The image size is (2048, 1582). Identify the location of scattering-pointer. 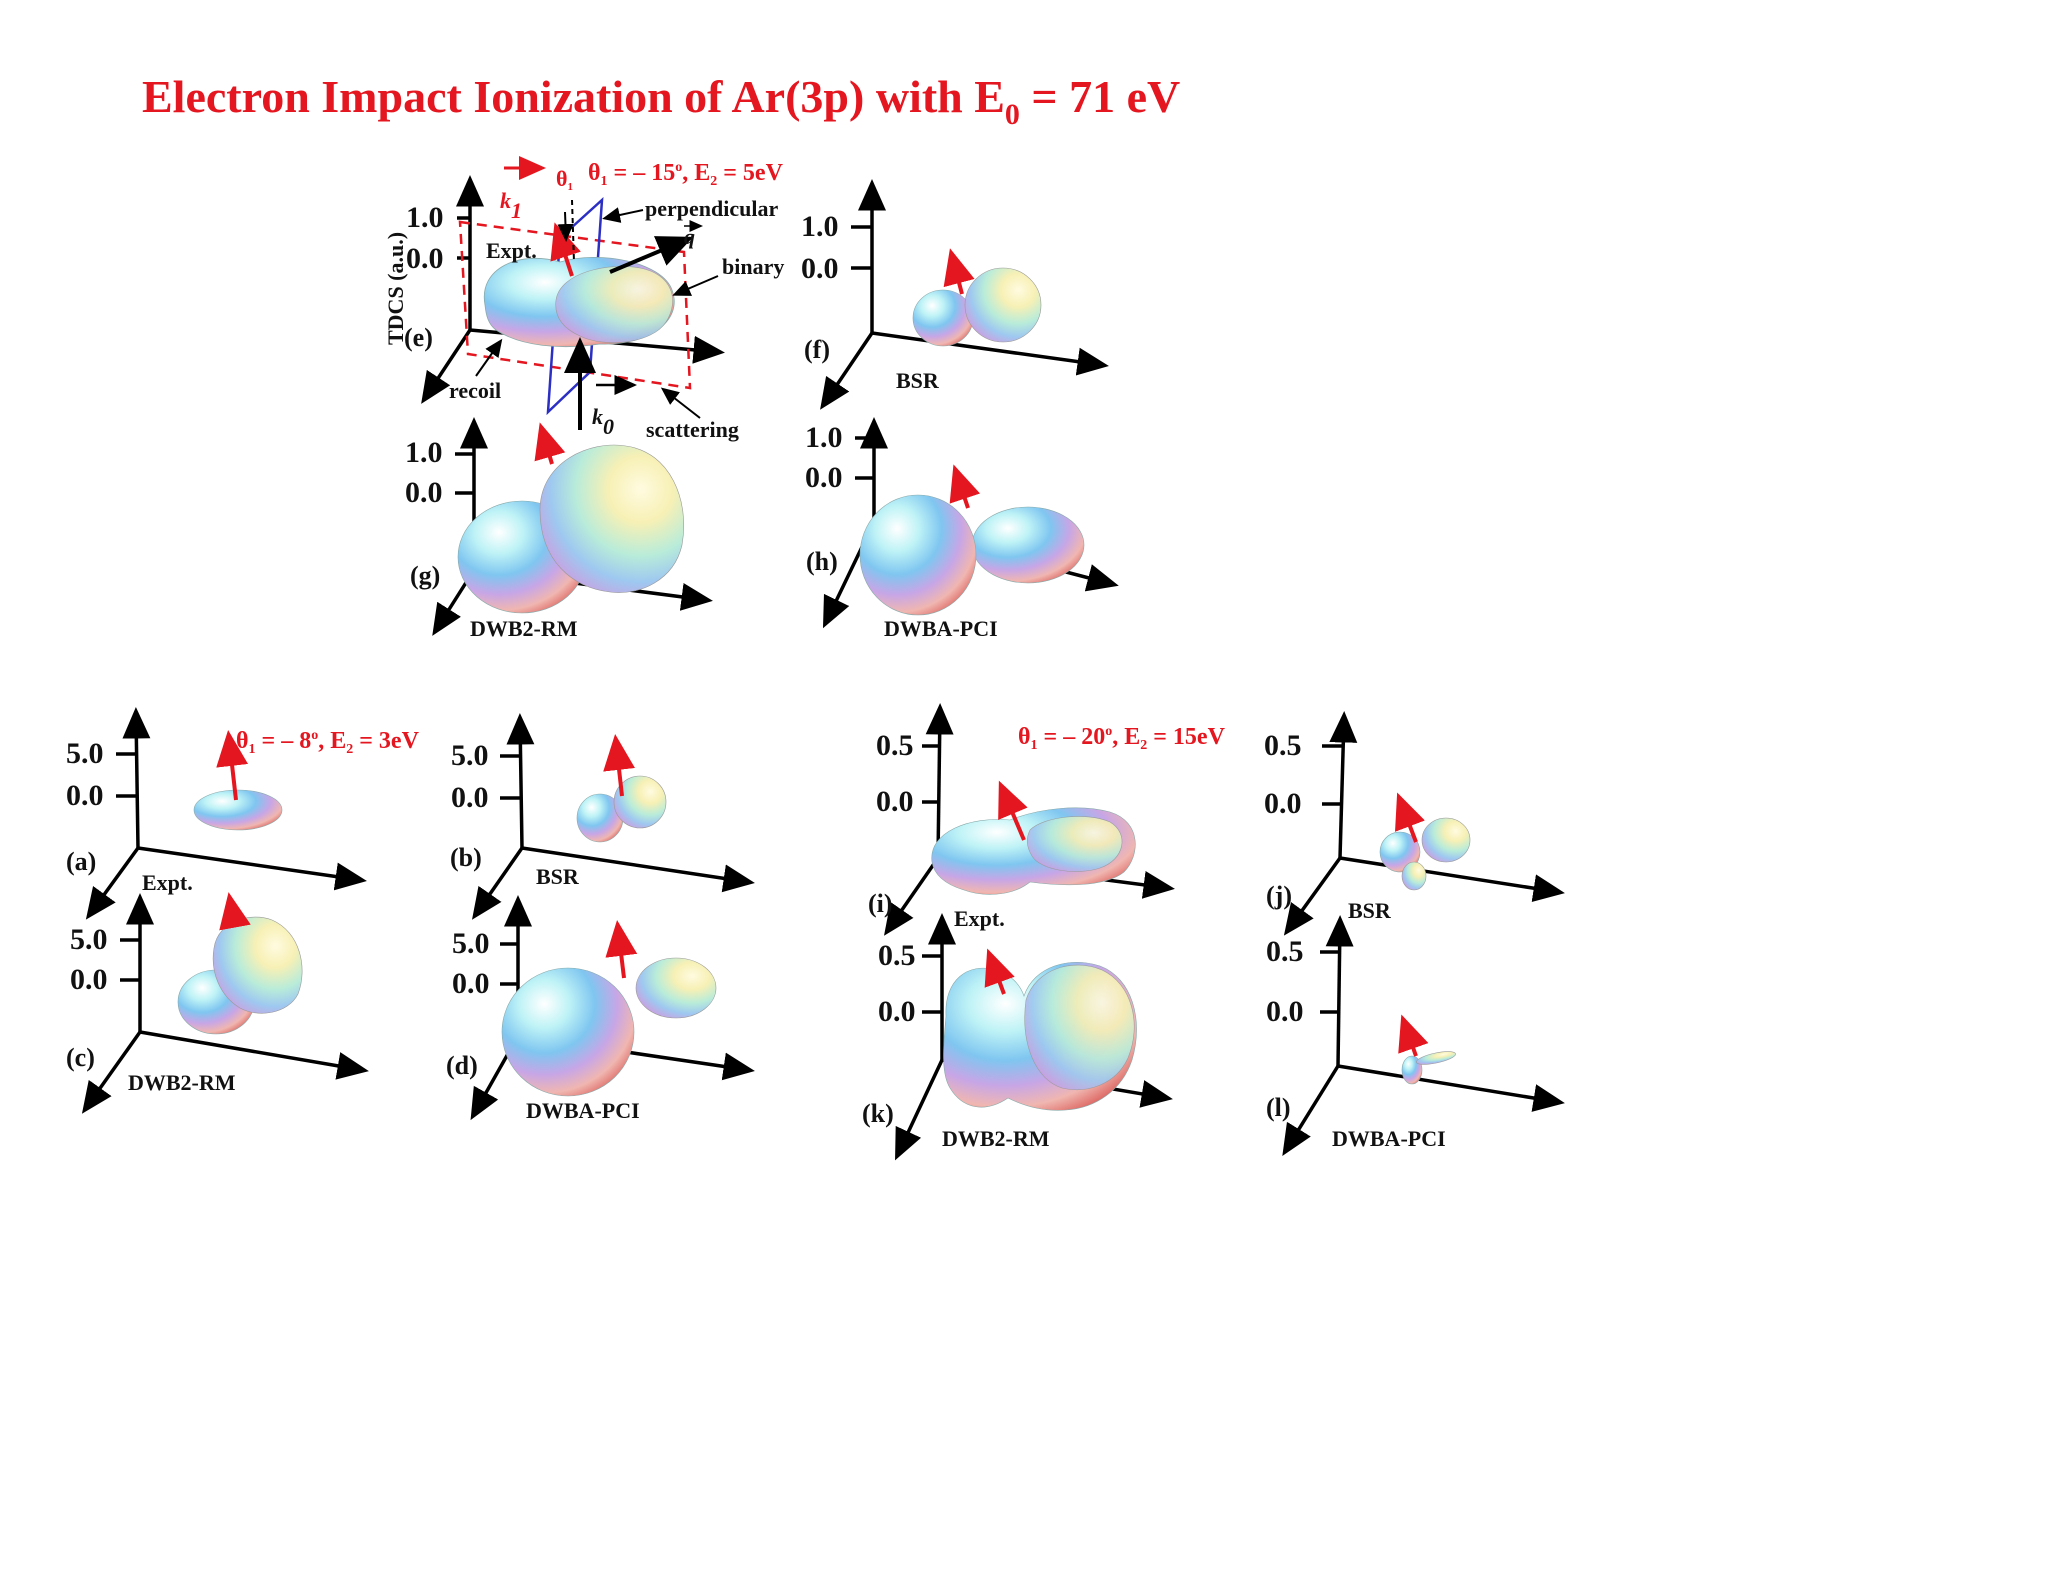
(680, 403).